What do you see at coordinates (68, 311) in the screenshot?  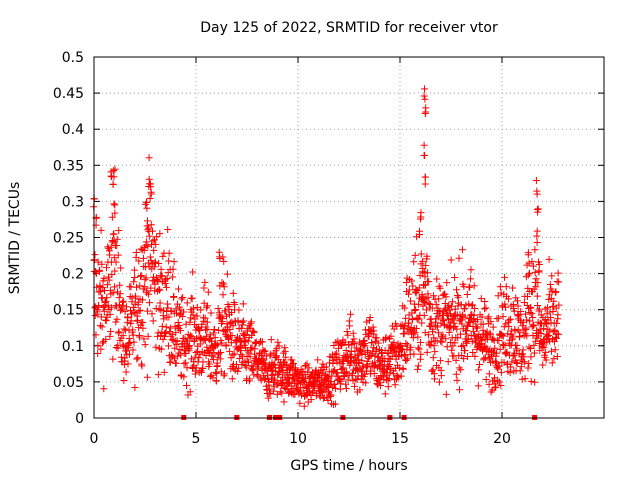 I see `y-tick-label: 0.15` at bounding box center [68, 311].